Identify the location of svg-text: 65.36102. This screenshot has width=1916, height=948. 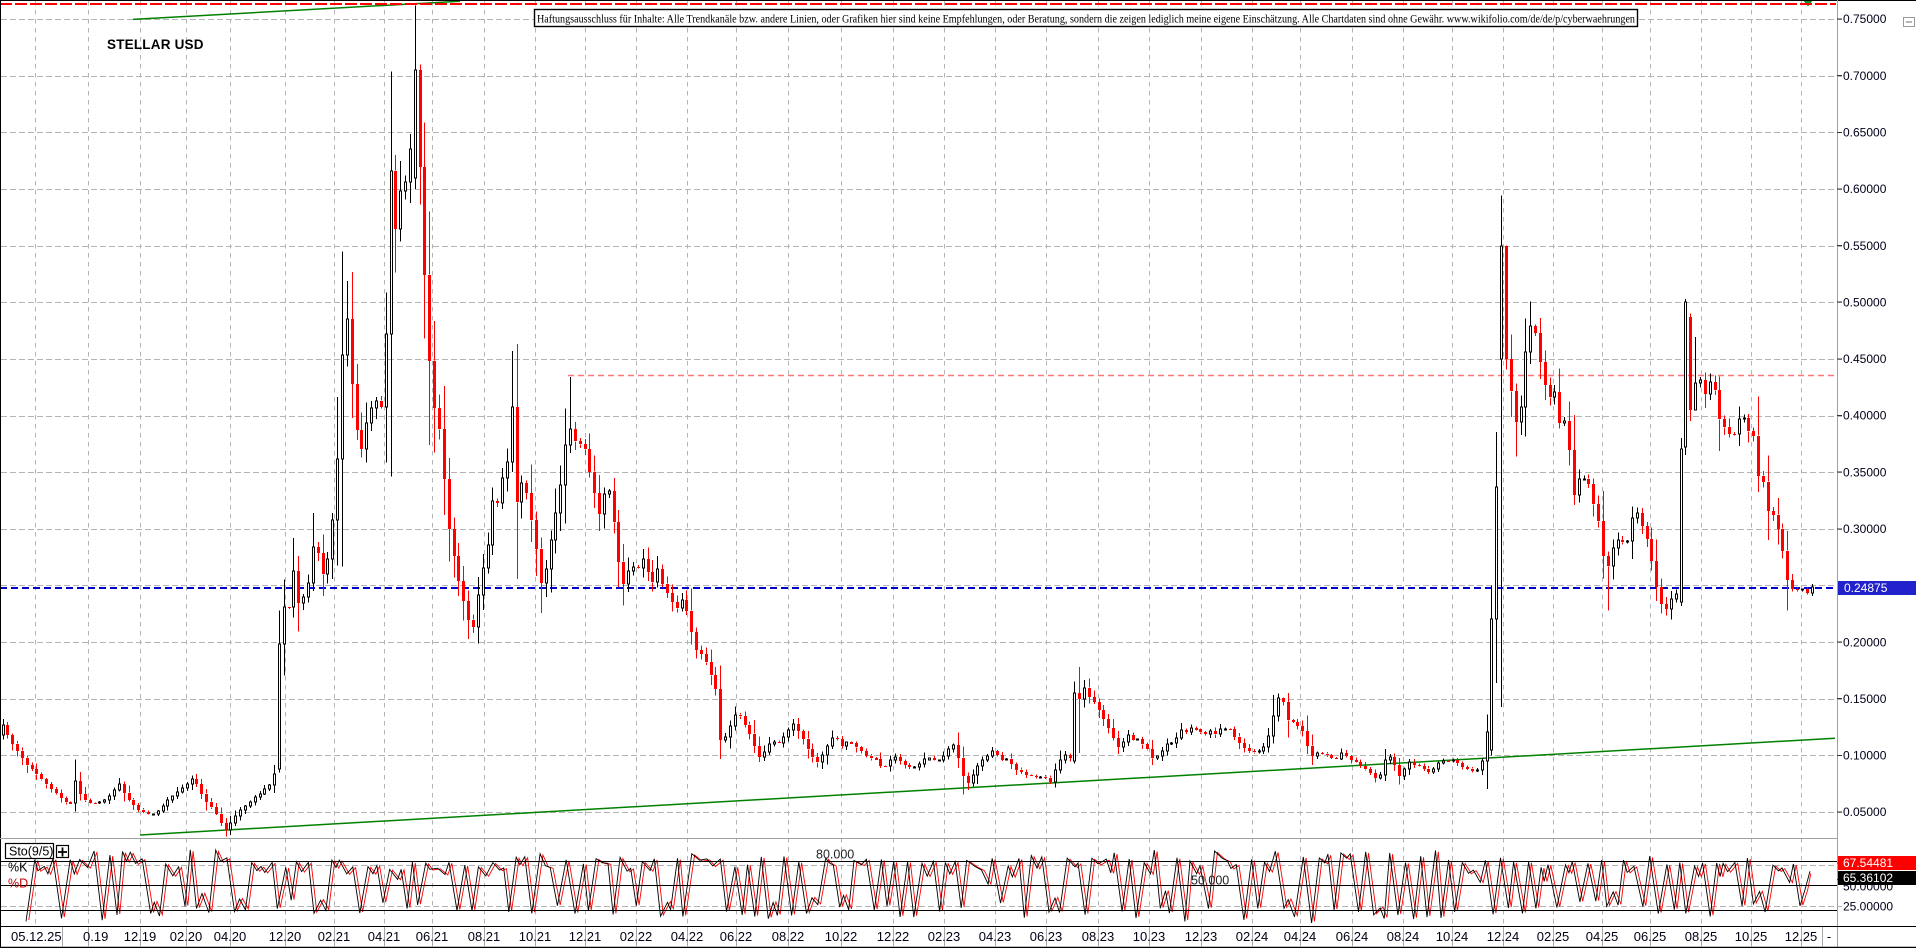
(1868, 878).